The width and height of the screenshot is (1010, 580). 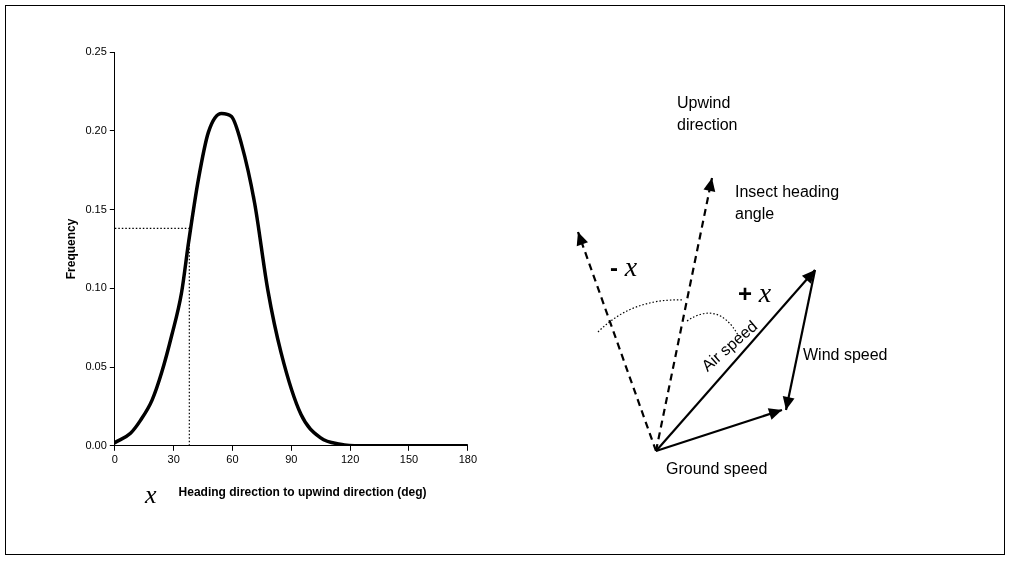 I want to click on text: - x, so click(x=624, y=266).